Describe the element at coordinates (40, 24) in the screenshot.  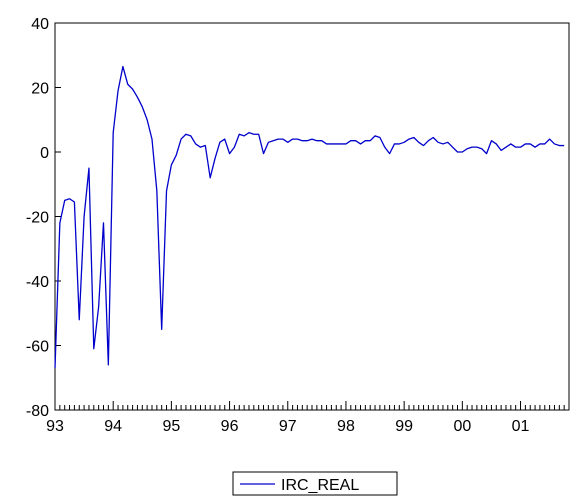
I see `y-tick-label: 40` at that location.